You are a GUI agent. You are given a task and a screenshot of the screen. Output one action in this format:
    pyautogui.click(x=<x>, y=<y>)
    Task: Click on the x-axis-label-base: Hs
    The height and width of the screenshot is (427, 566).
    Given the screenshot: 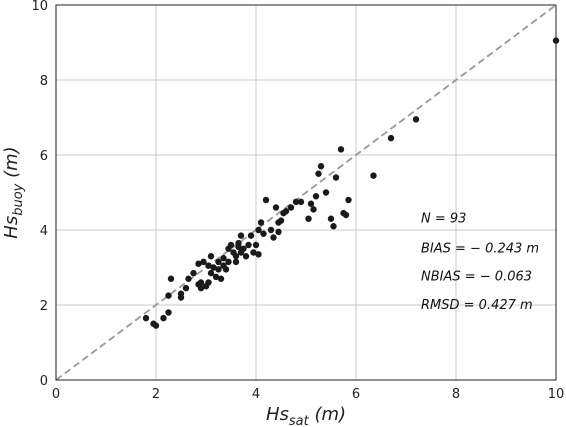 What is the action you would take?
    pyautogui.click(x=277, y=414)
    